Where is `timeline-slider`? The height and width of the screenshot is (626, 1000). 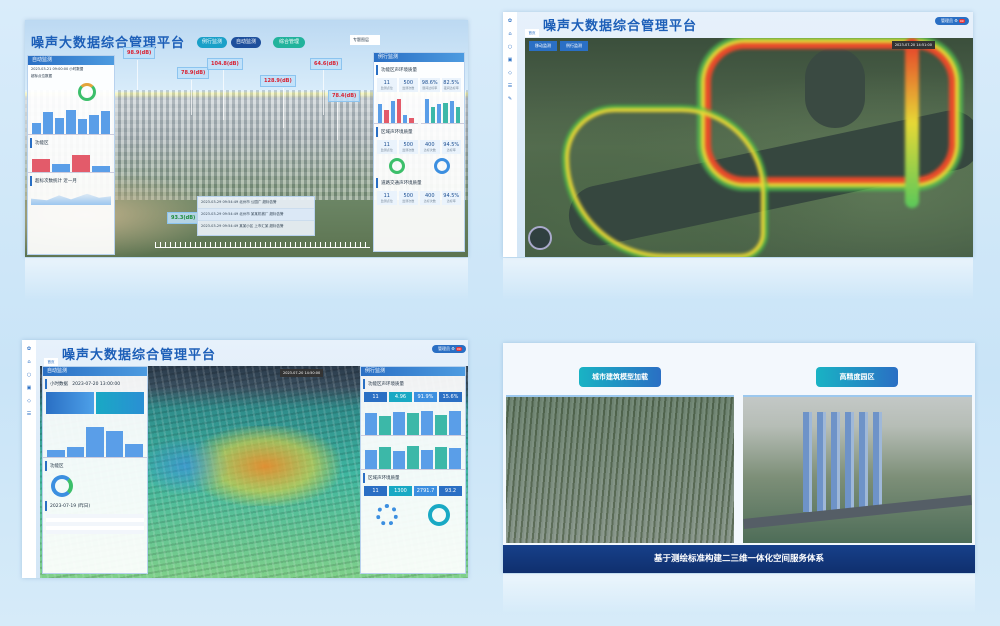 timeline-slider is located at coordinates (262, 245).